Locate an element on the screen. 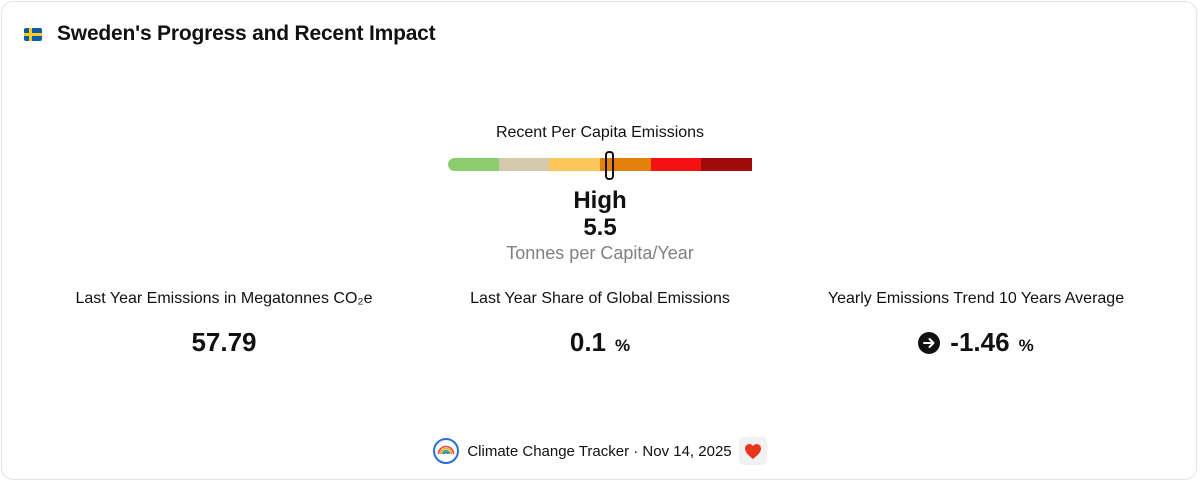  gauge-level: High is located at coordinates (600, 200).